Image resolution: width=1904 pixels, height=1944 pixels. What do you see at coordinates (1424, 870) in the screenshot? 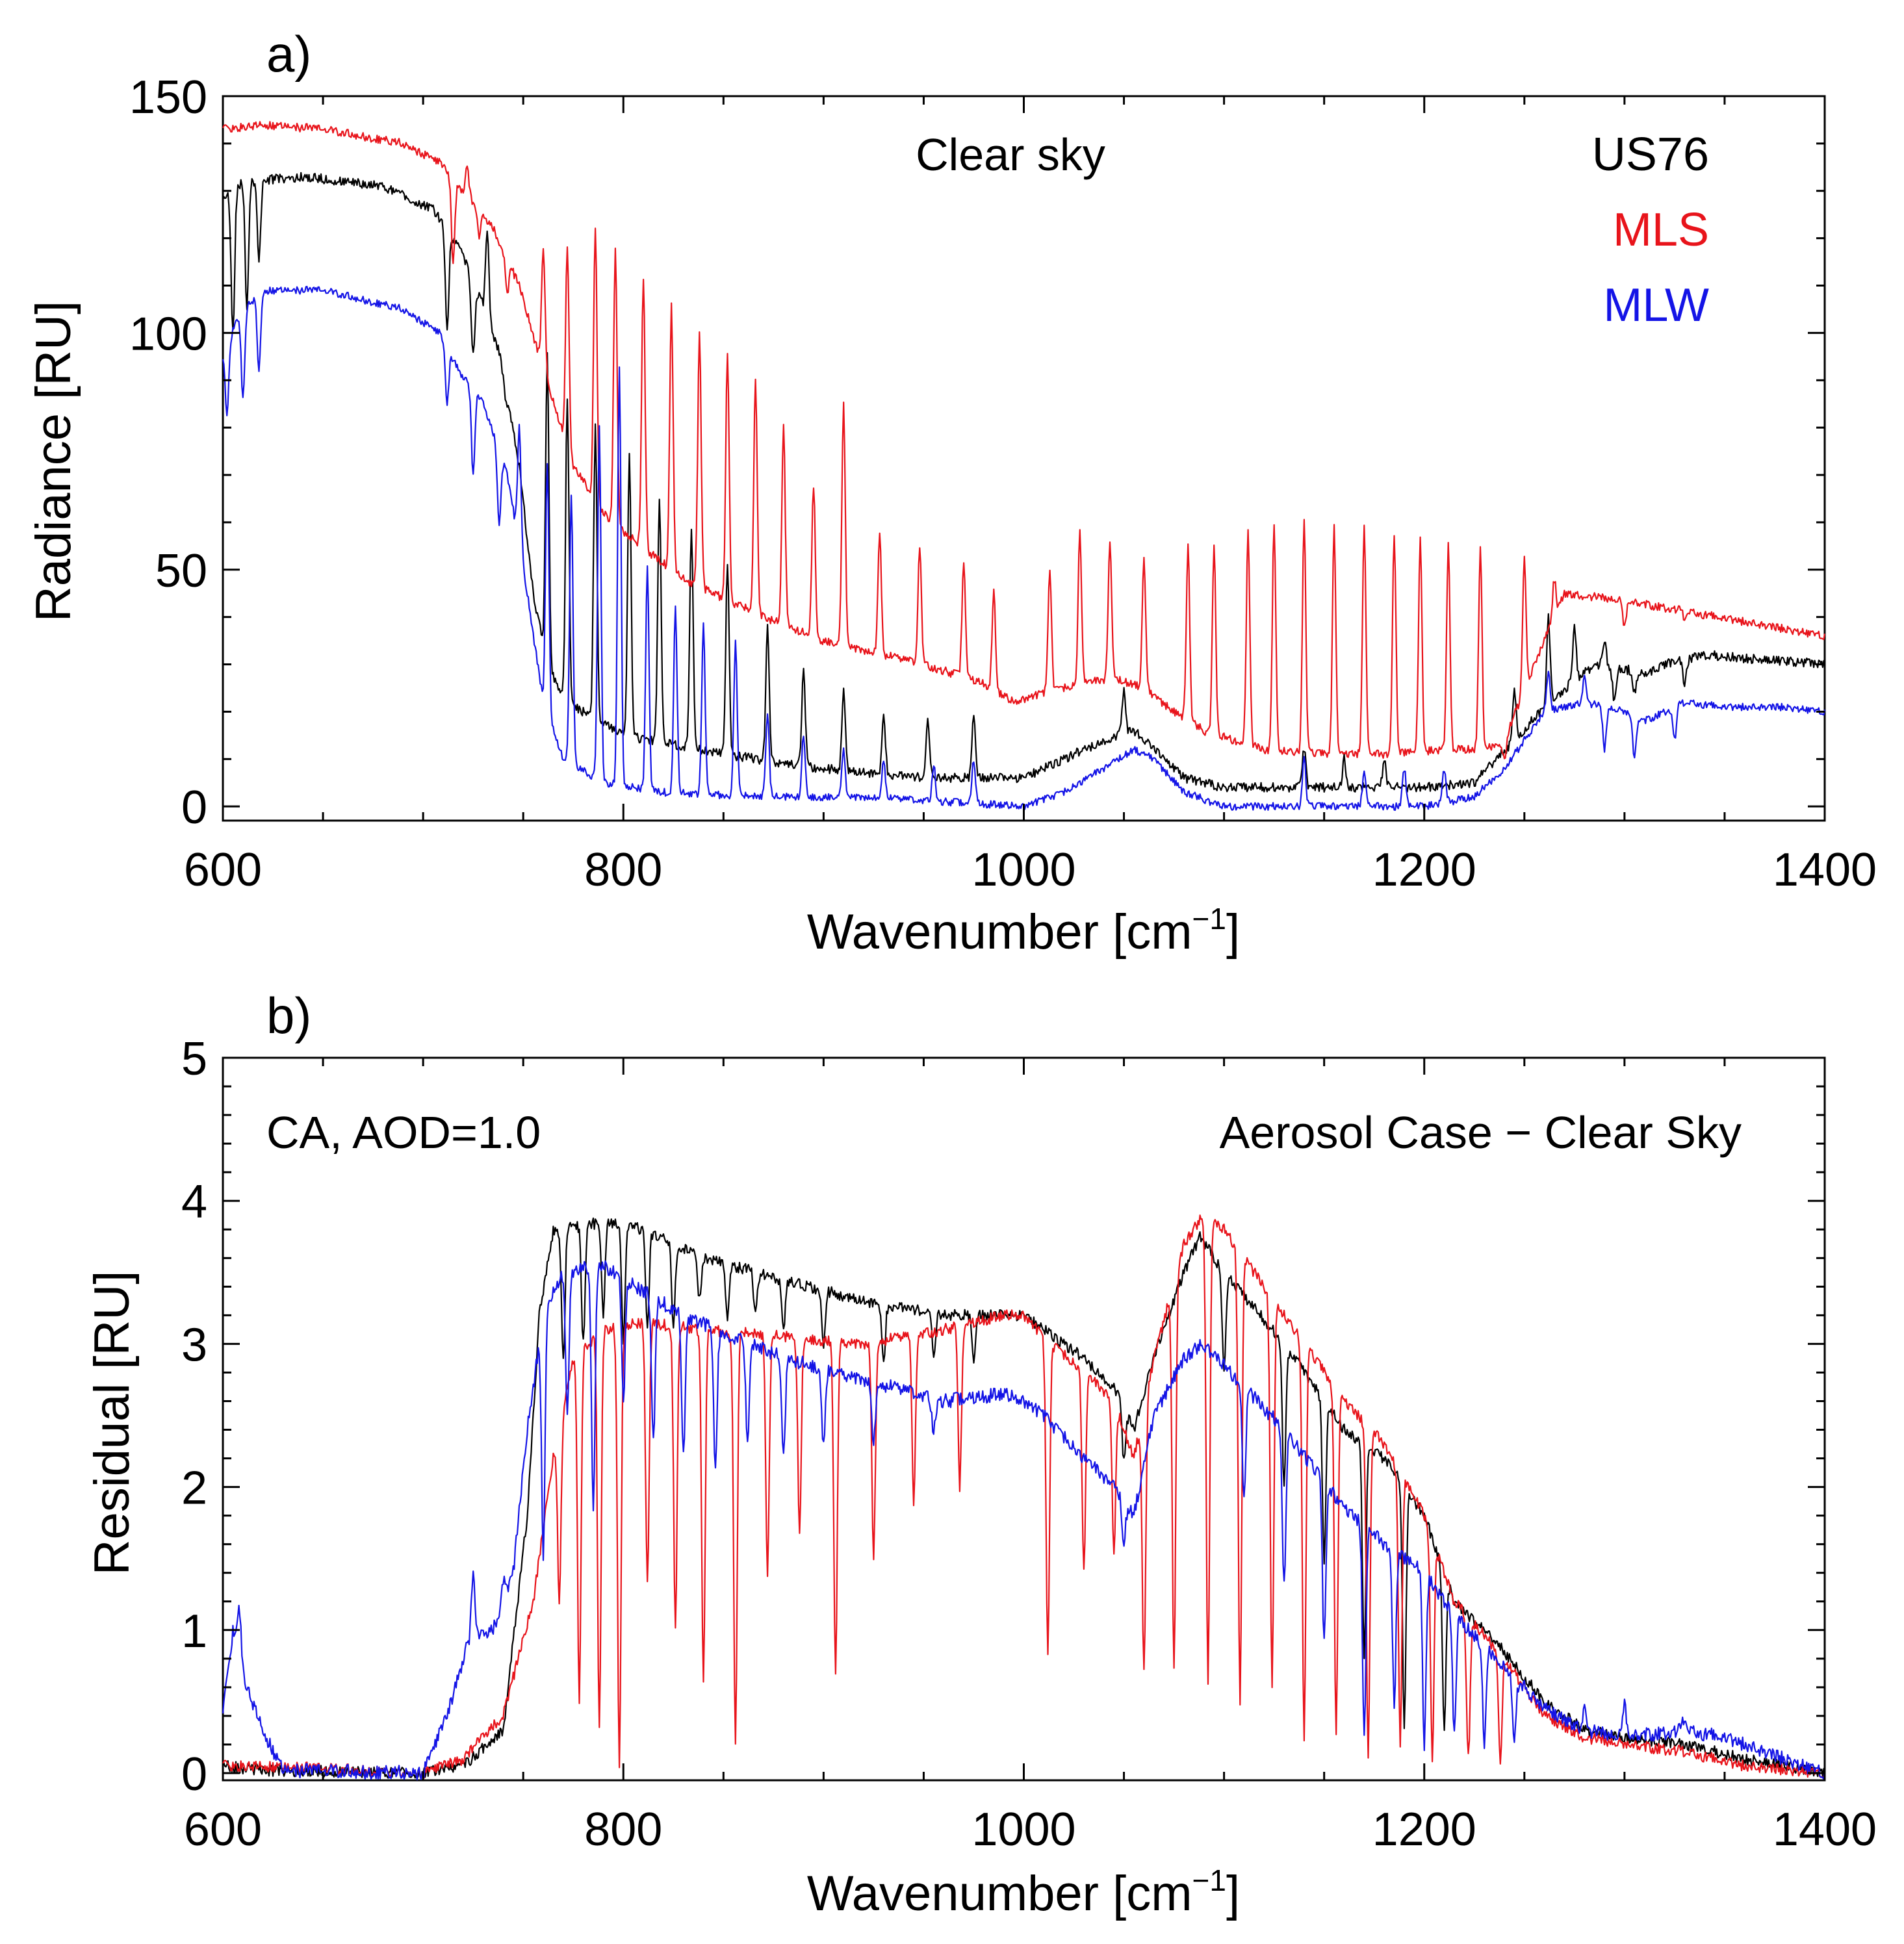
I see `panel-a-xtick-label: 1200` at bounding box center [1424, 870].